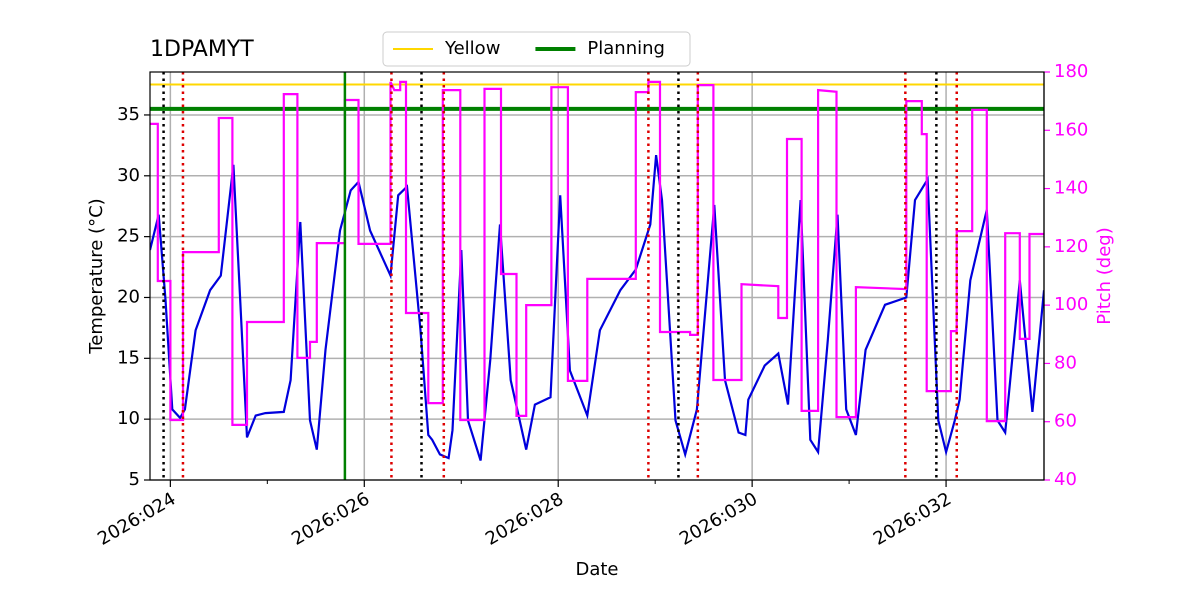 This screenshot has width=1200, height=600. What do you see at coordinates (718, 518) in the screenshot?
I see `x-tick-label: 2026:030` at bounding box center [718, 518].